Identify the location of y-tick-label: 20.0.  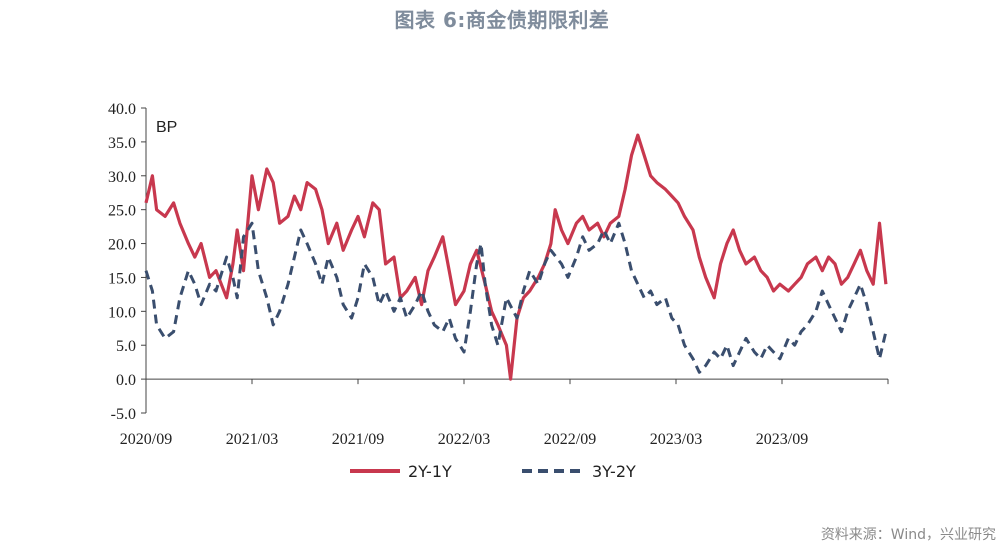
(122, 245).